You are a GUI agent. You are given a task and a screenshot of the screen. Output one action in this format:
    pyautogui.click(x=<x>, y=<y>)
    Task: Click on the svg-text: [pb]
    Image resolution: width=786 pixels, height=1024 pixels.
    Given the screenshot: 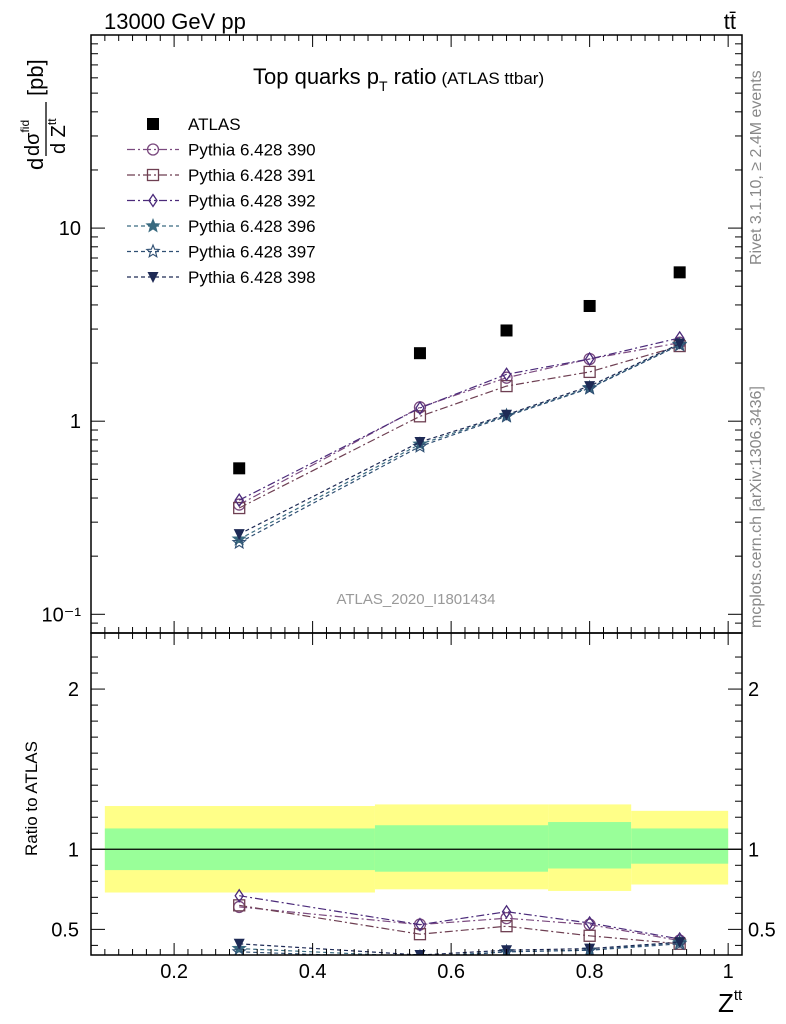 What is the action you would take?
    pyautogui.click(x=35, y=77)
    